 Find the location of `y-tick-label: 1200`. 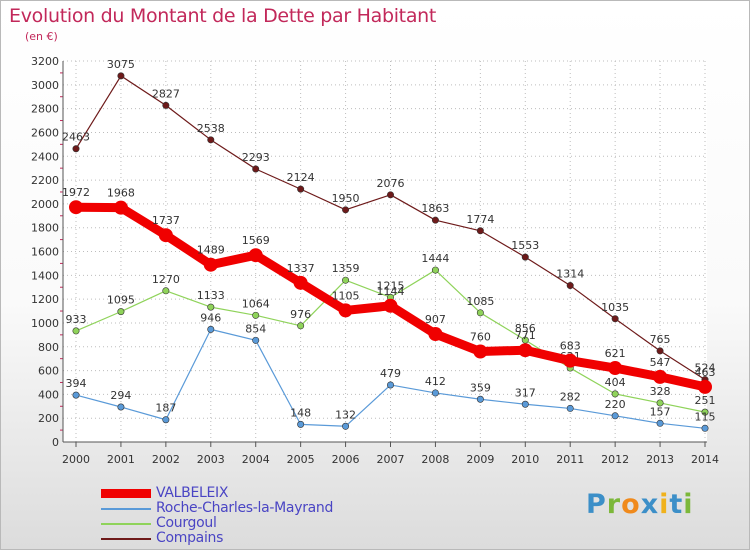

y-tick-label: 1200 is located at coordinates (45, 299).